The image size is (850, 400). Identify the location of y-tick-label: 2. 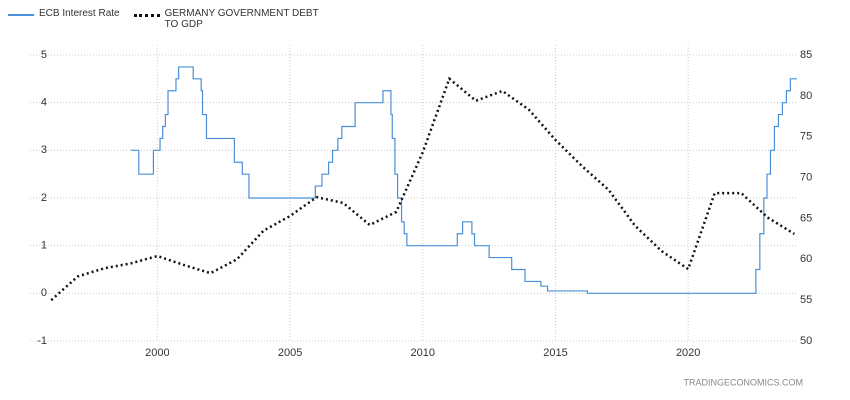
(44, 198).